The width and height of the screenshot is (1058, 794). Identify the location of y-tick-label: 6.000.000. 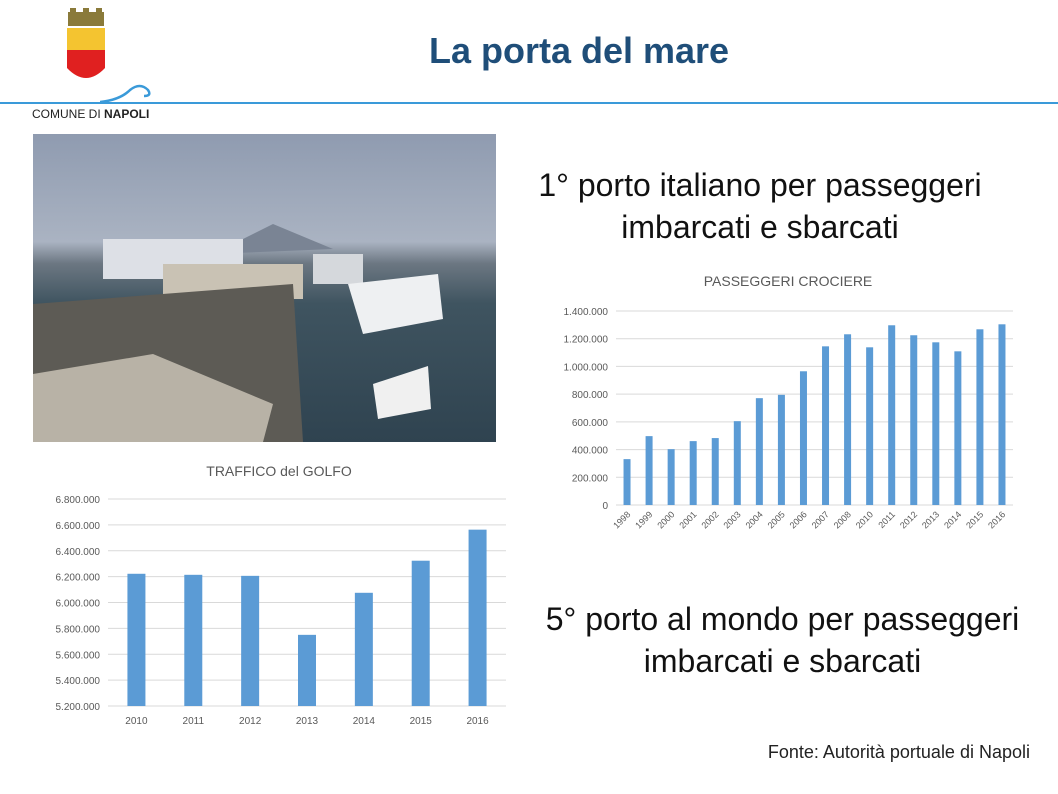
(78, 604).